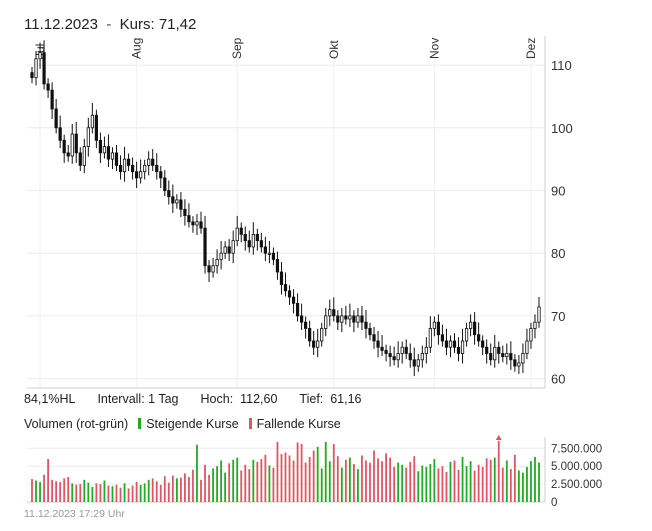 The image size is (652, 531). I want to click on x-axis: Jul Aug Sep Okt Nov Dez, so click(285, 48).